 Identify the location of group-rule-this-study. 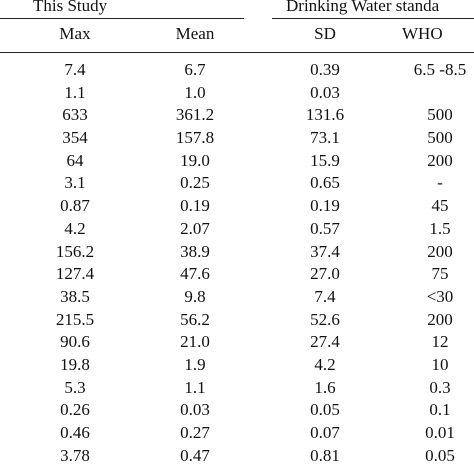
(122, 19).